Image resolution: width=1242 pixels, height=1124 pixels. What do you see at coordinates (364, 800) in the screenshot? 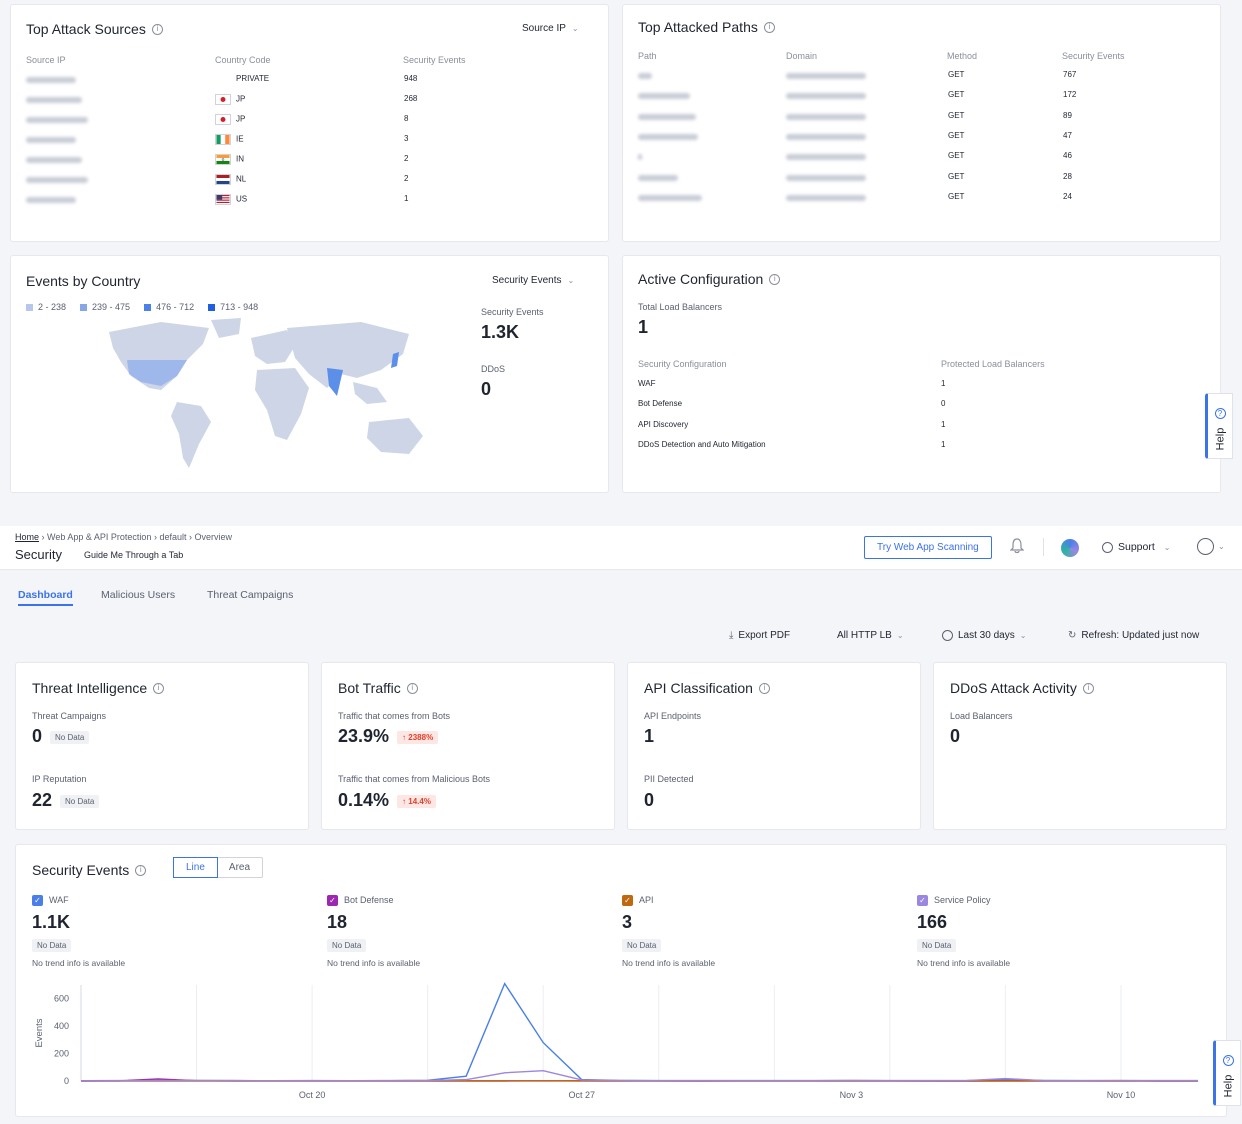
I see `value: 0.14%` at bounding box center [364, 800].